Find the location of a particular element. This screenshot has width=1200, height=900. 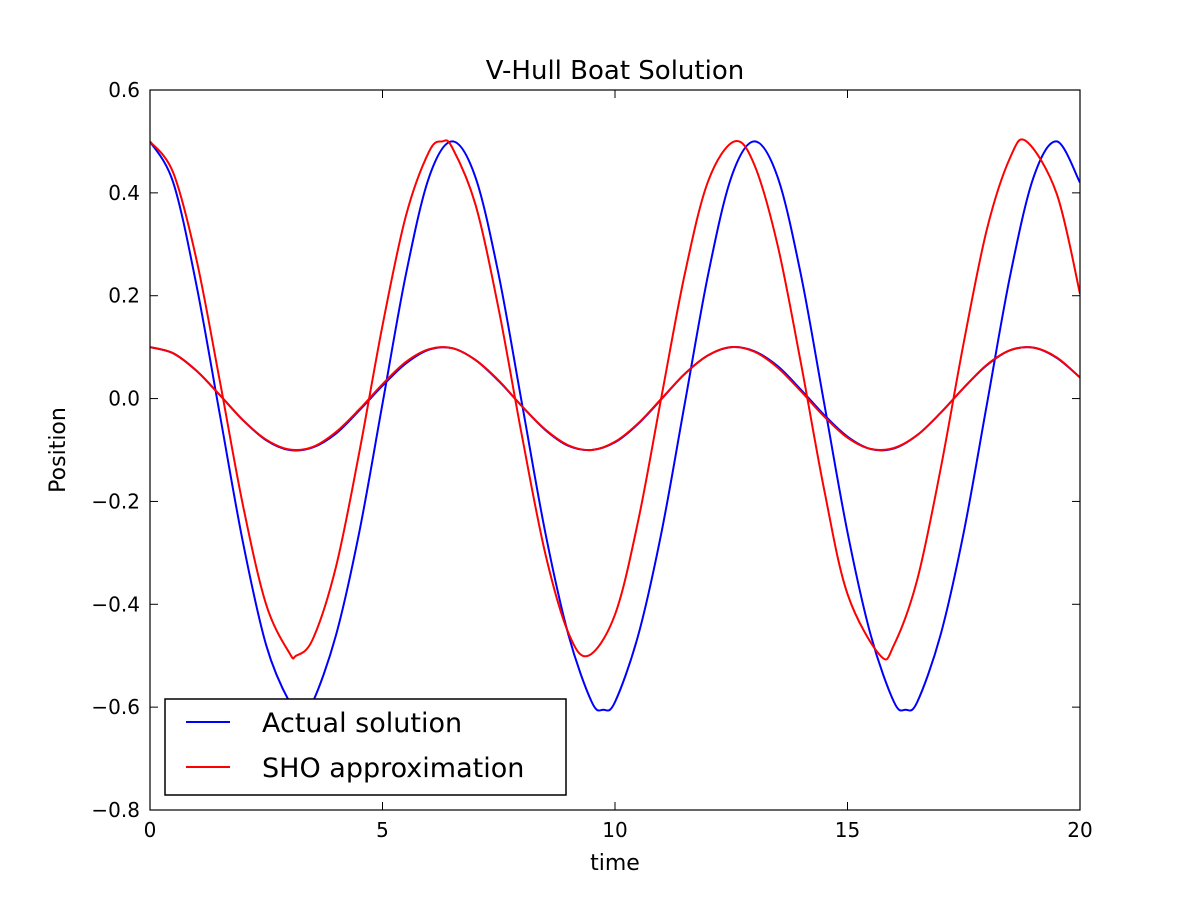

y-tick-label: −0.8 is located at coordinates (115, 810).